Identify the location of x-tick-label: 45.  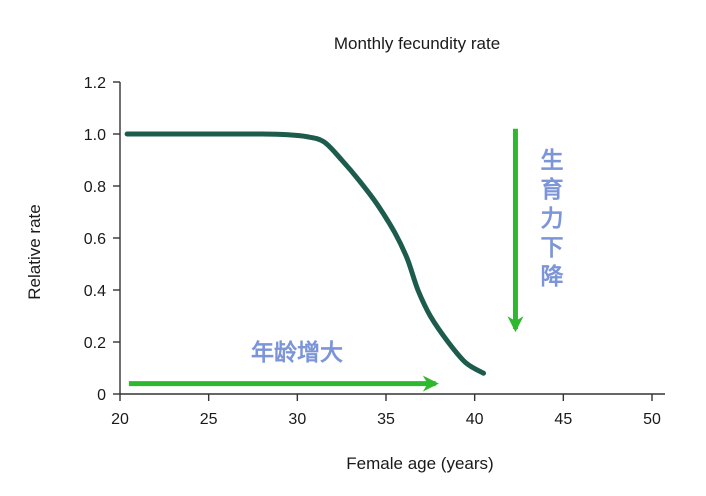
(563, 419).